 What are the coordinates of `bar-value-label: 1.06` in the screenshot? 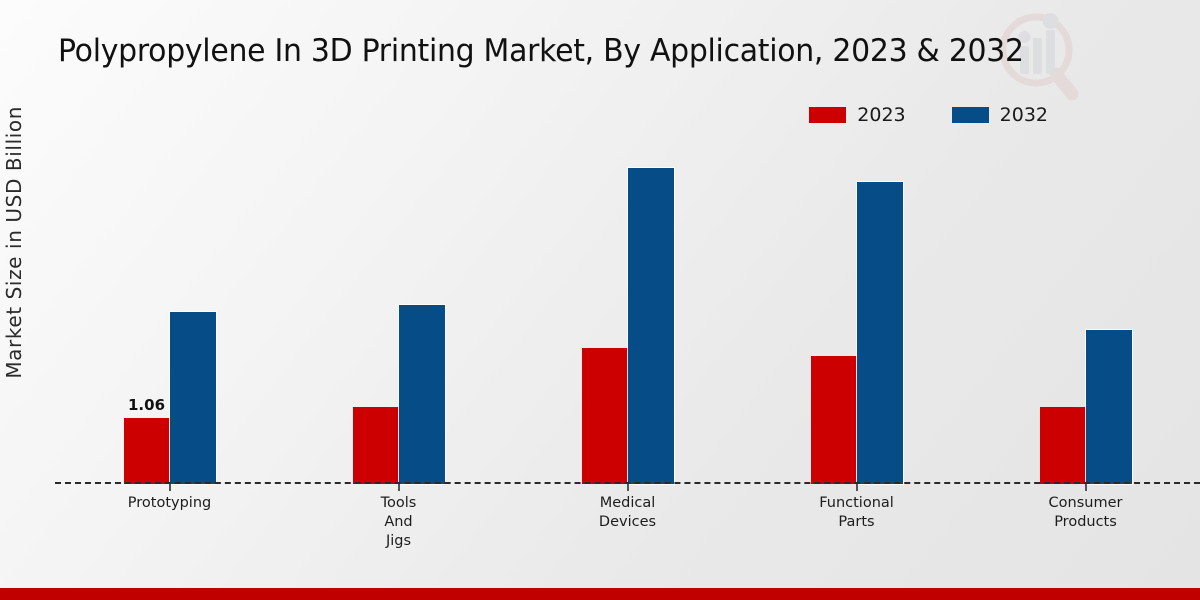 It's located at (146, 405).